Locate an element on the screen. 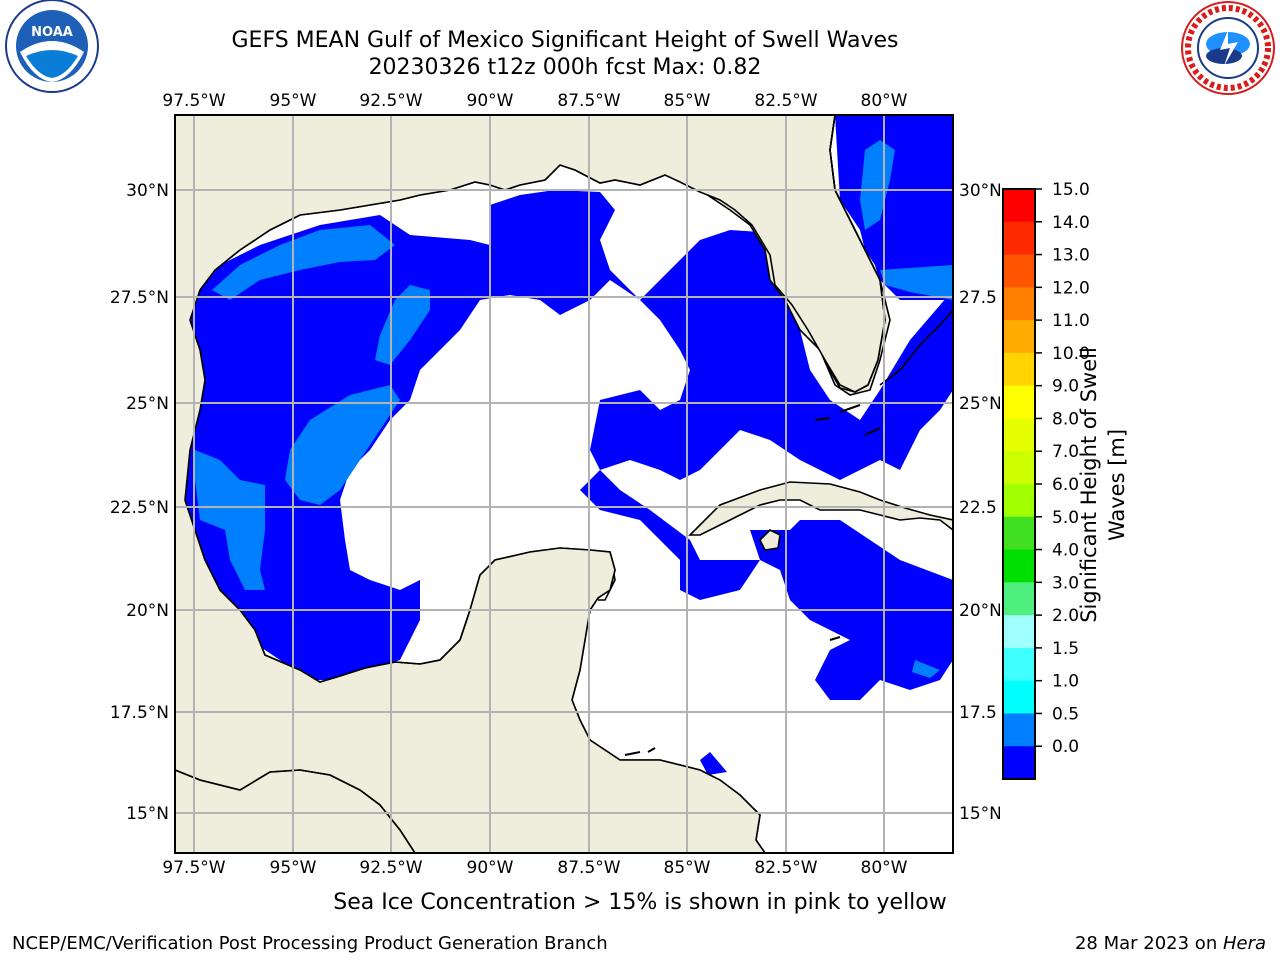 This screenshot has width=1280, height=960. host-name: Hera is located at coordinates (1244, 943).